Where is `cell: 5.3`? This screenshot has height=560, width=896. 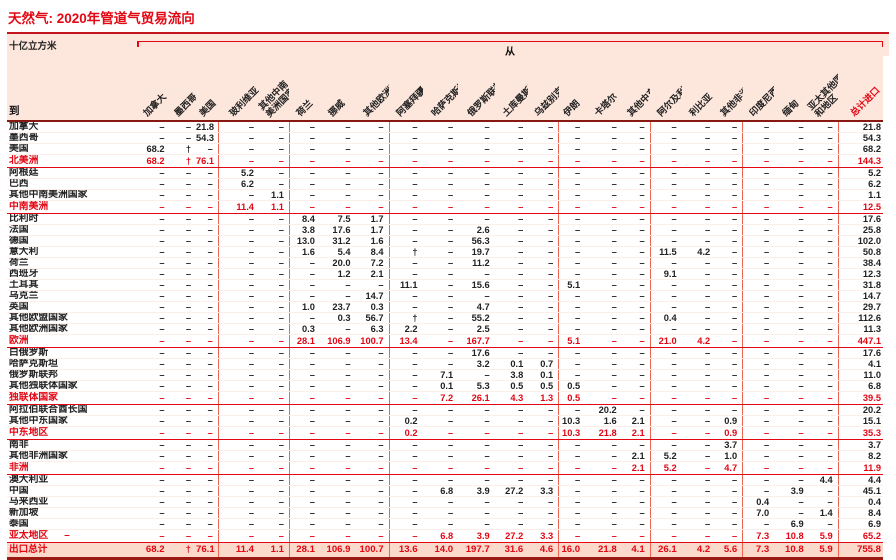
cell: 5.3 is located at coordinates (476, 386).